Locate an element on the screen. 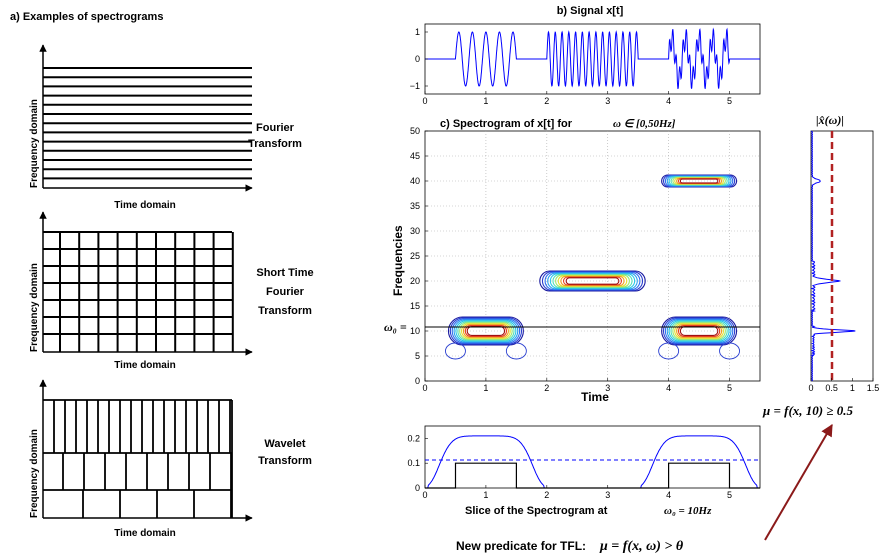  stft-ylabel: Frequency domain is located at coordinates (34, 307).